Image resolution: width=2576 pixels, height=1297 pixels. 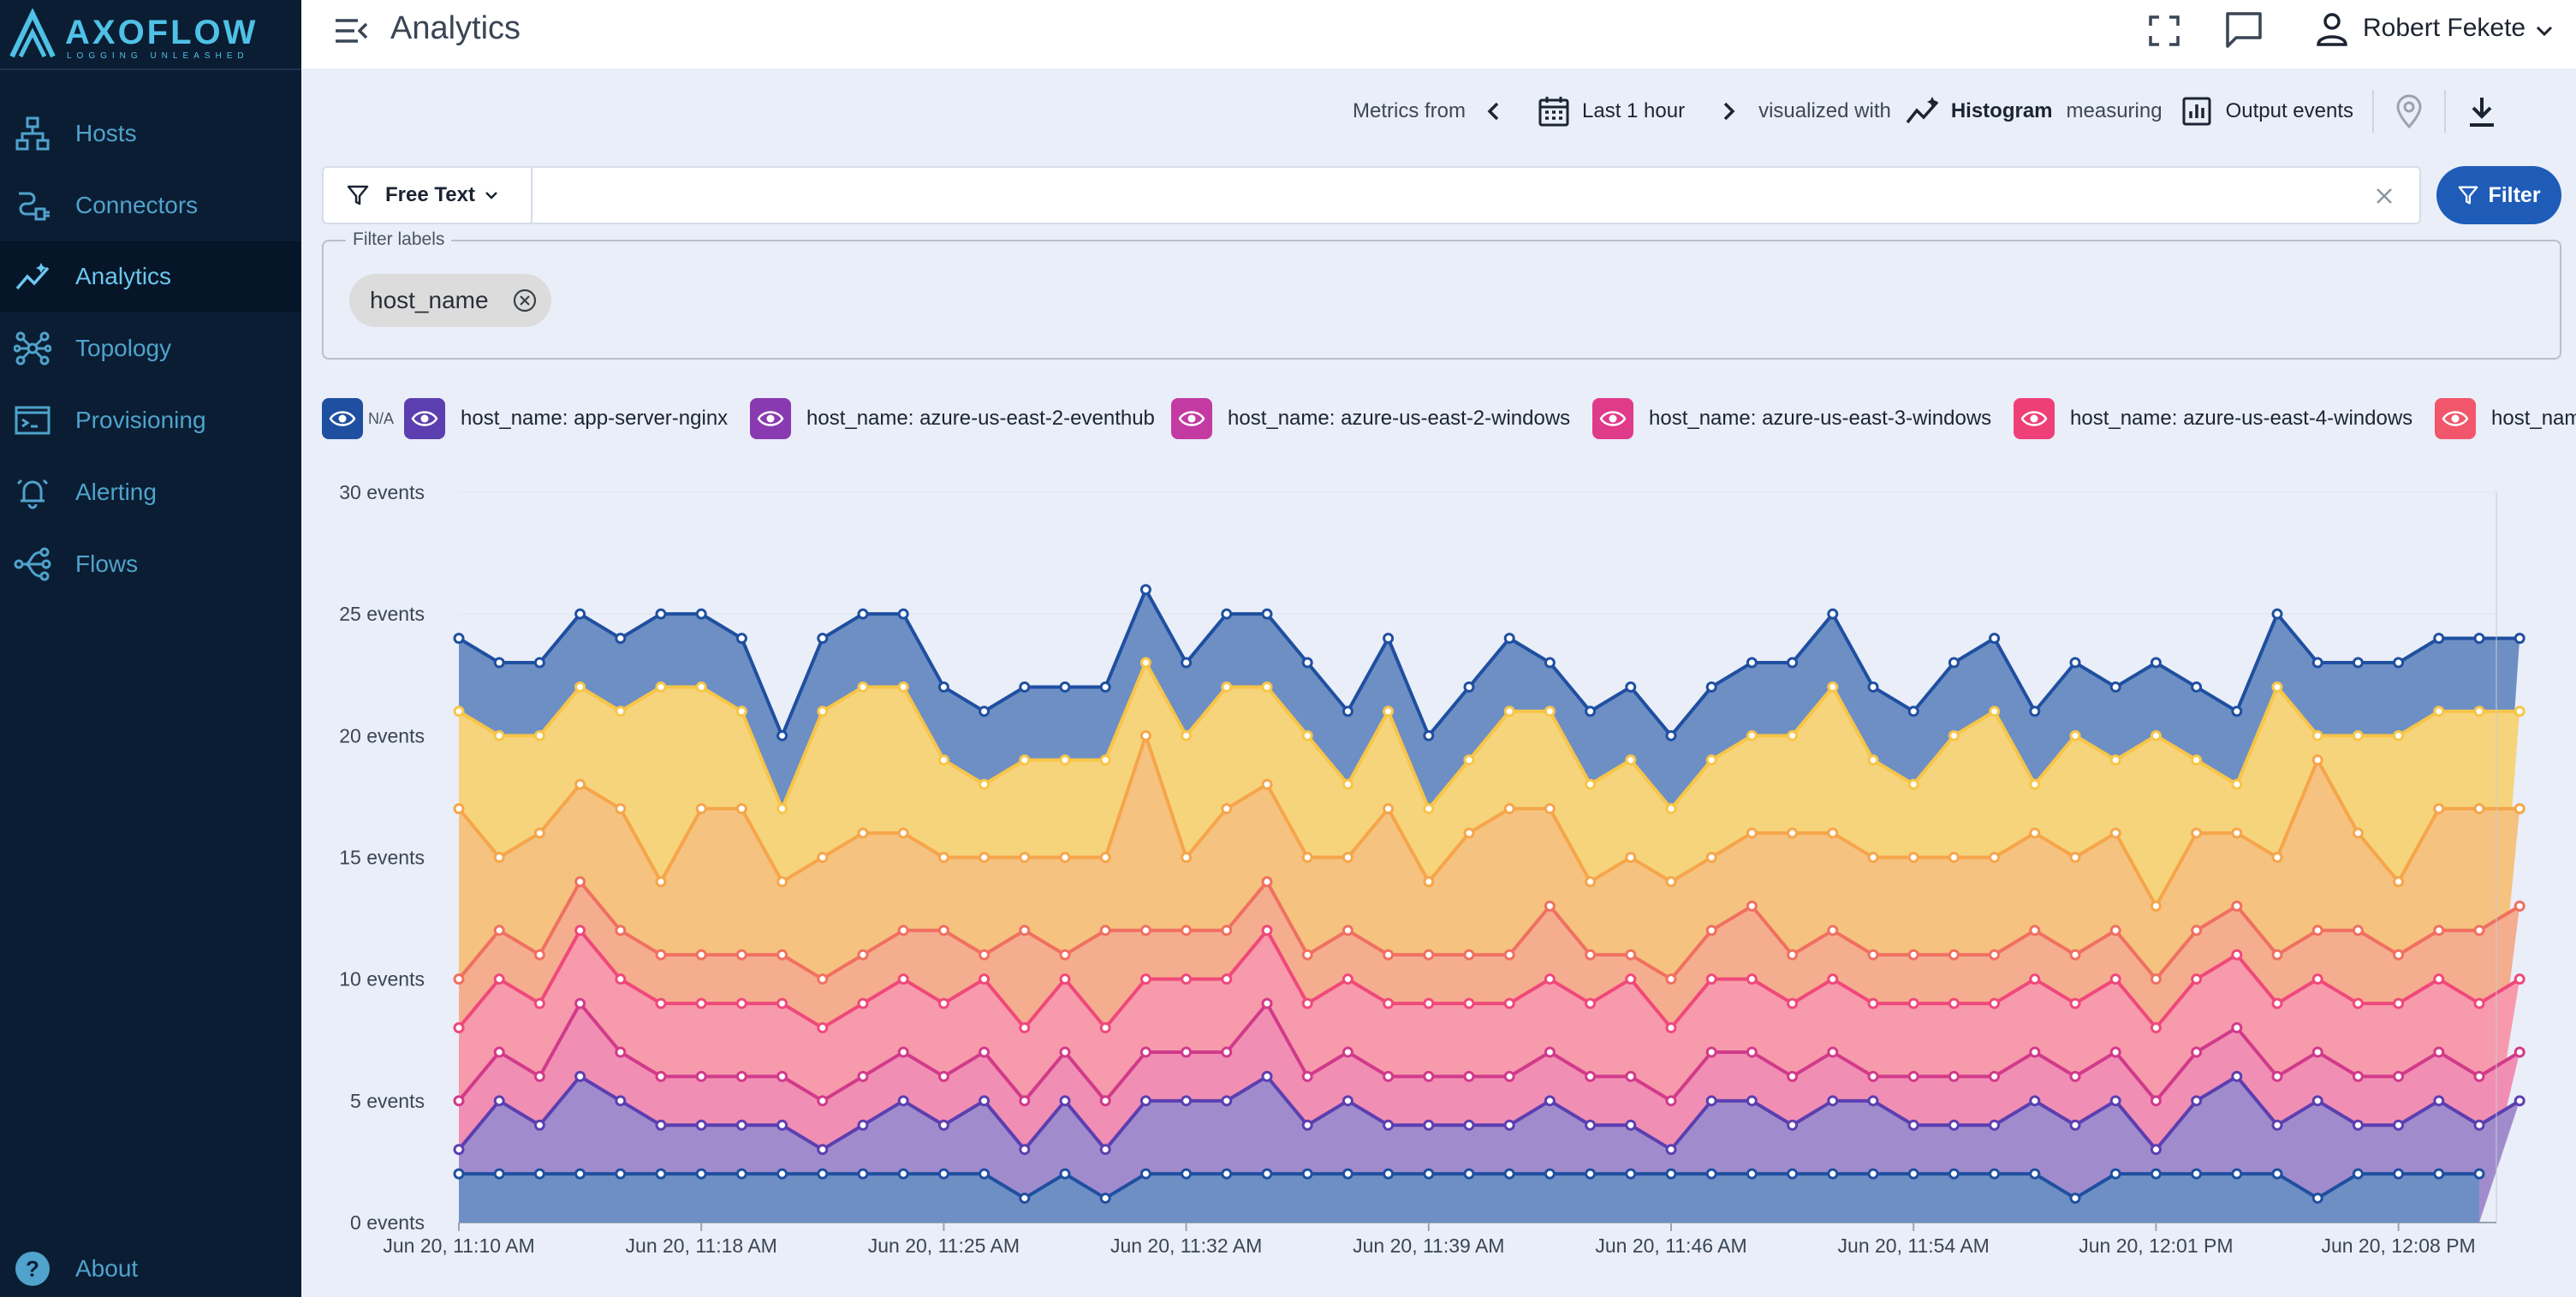 What do you see at coordinates (2213, 418) in the screenshot?
I see `legend-item: host_name: azure-us-east-4-windows` at bounding box center [2213, 418].